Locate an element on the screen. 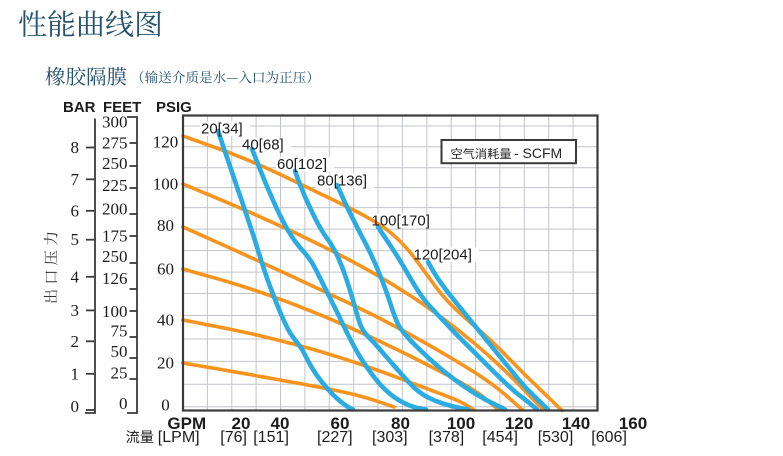  svg-text: 200 is located at coordinates (115, 209).